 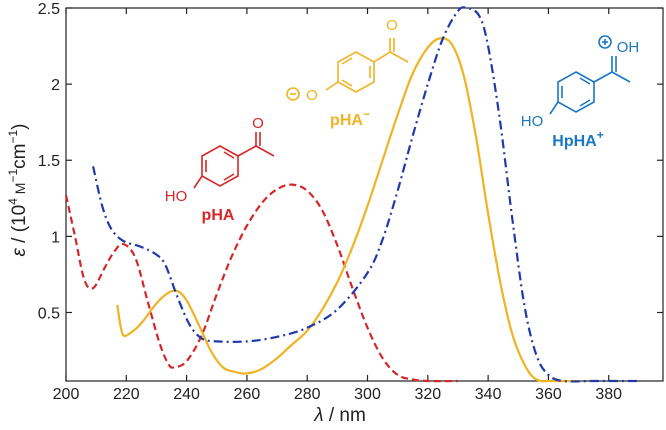 What do you see at coordinates (265, 151) in the screenshot?
I see `pha-methyl` at bounding box center [265, 151].